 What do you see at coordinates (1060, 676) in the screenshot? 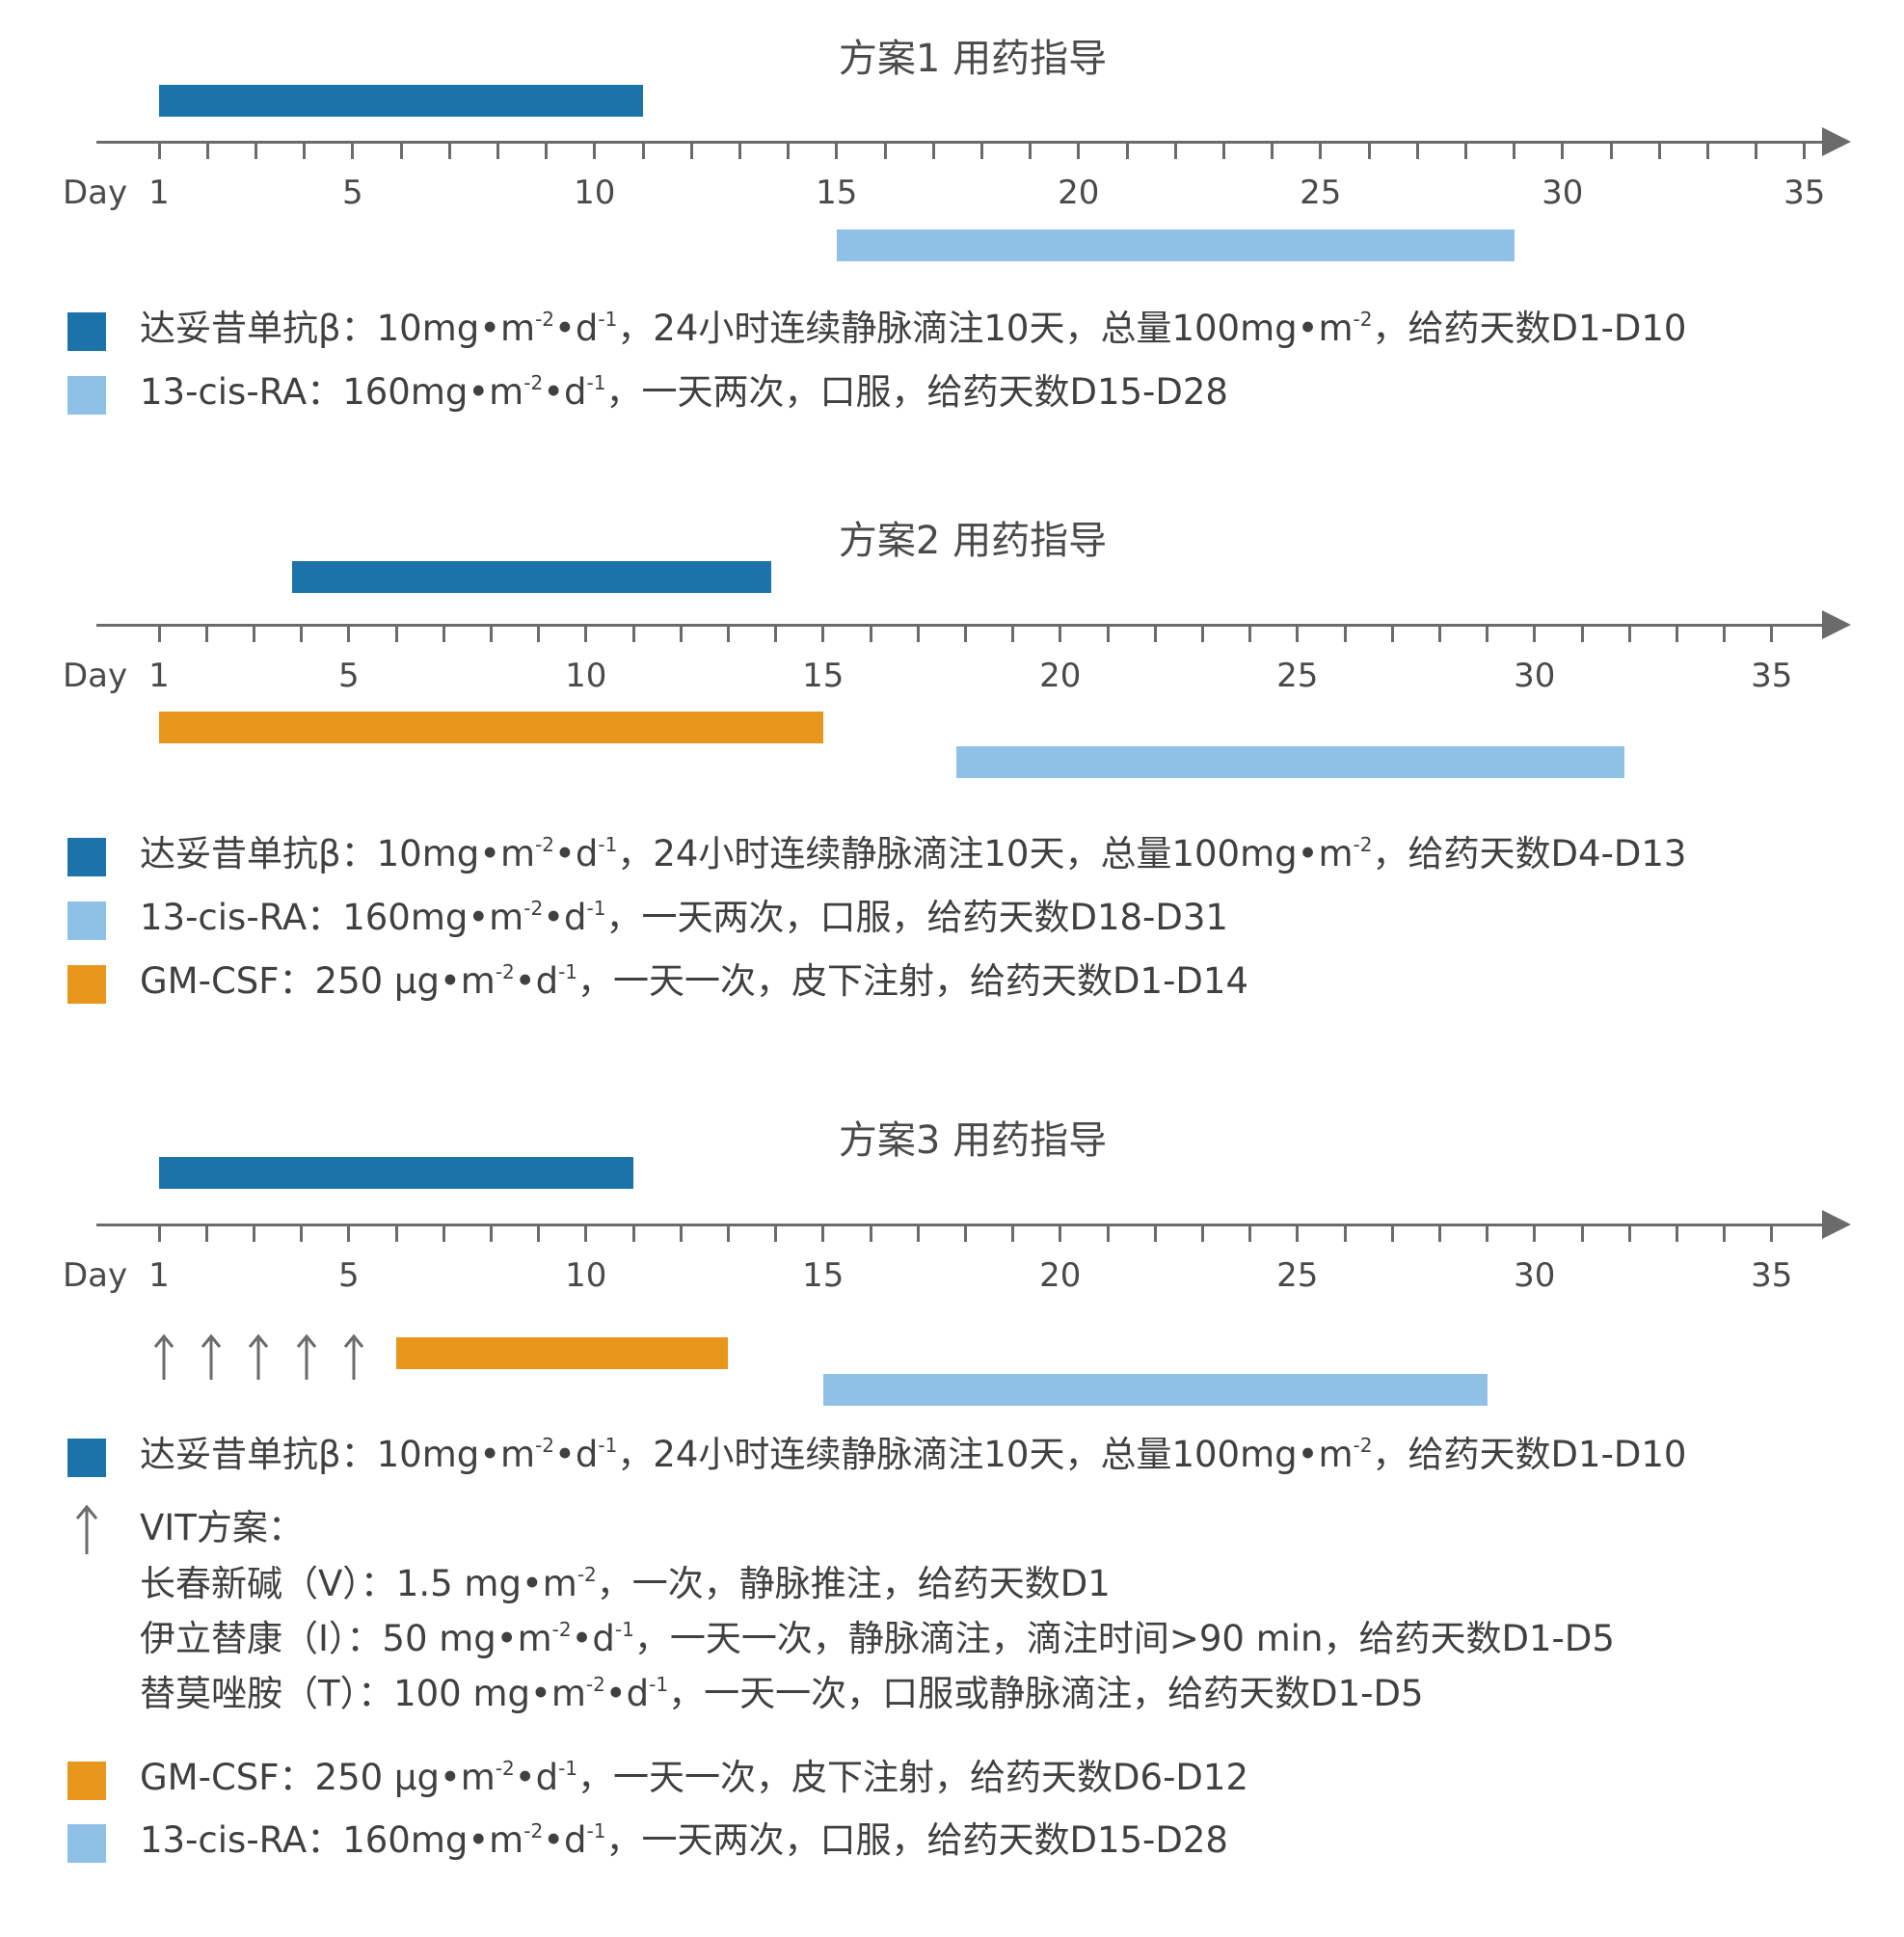
I see `tick-label: 20` at bounding box center [1060, 676].